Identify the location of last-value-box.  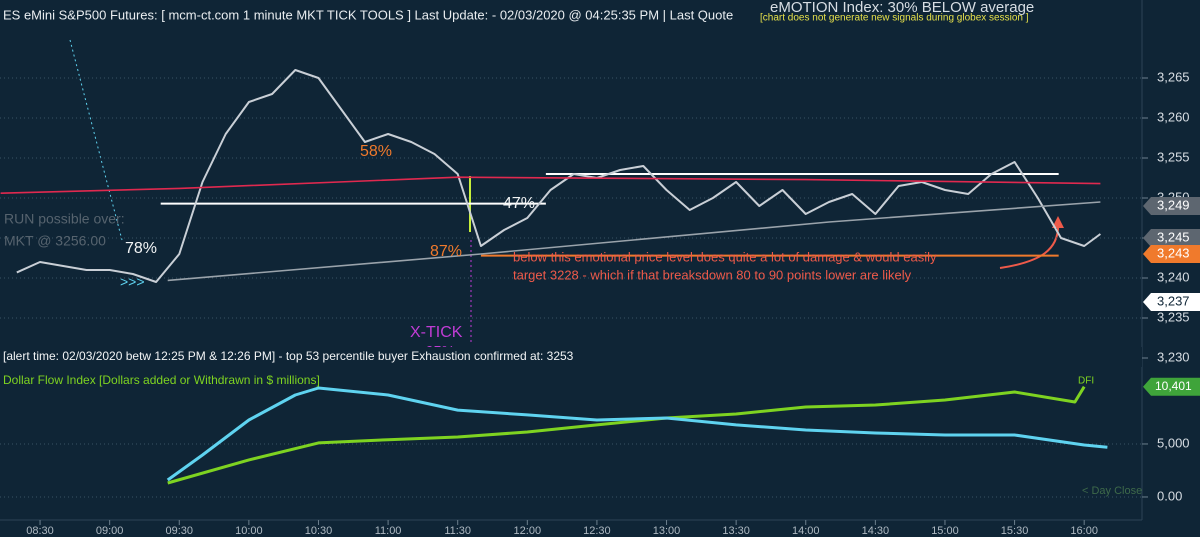
(1171, 386).